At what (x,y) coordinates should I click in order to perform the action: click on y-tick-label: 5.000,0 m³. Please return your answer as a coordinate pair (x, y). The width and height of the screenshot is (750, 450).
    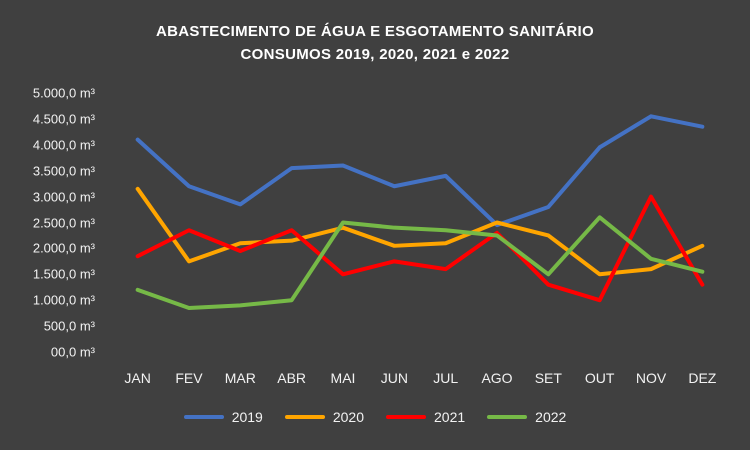
    Looking at the image, I should click on (63, 93).